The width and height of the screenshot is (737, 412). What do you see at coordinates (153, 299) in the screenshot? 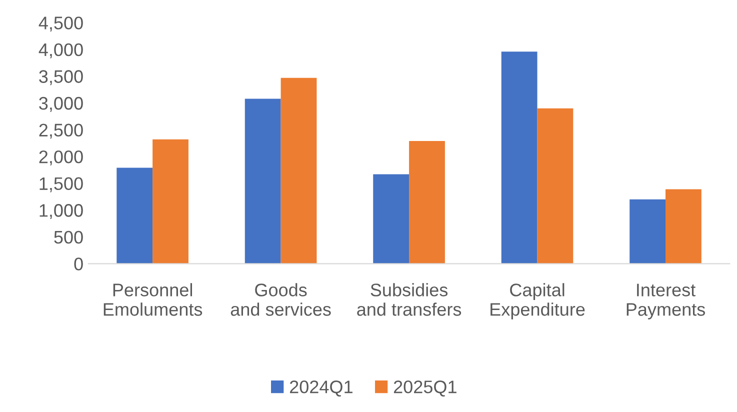
I see `x-tick-label: Personnel Emoluments` at bounding box center [153, 299].